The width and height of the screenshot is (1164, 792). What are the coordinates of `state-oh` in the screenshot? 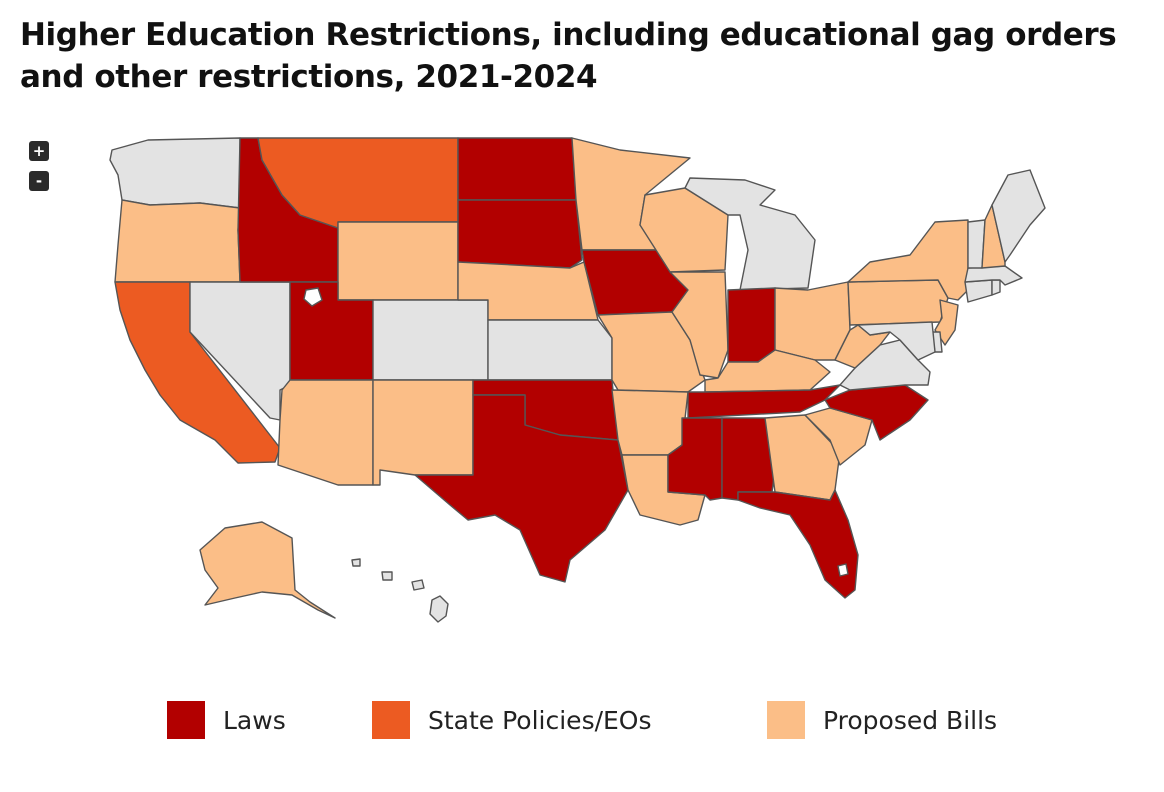 It's located at (812, 321).